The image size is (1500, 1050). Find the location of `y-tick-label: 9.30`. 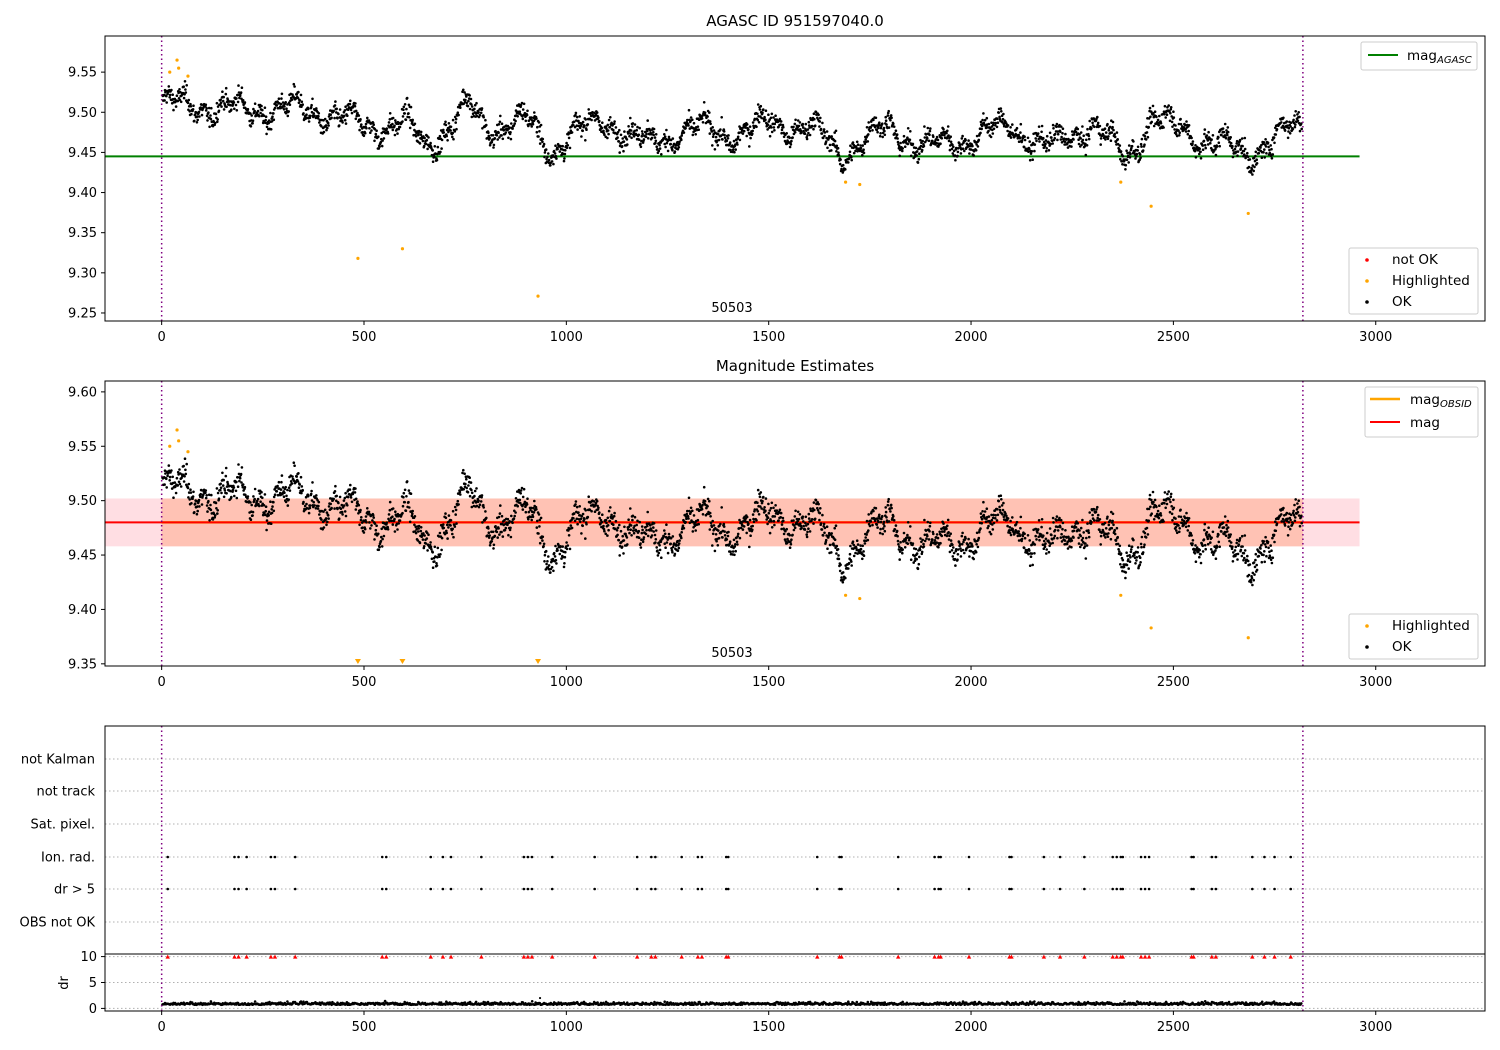

y-tick-label: 9.30 is located at coordinates (82, 273).